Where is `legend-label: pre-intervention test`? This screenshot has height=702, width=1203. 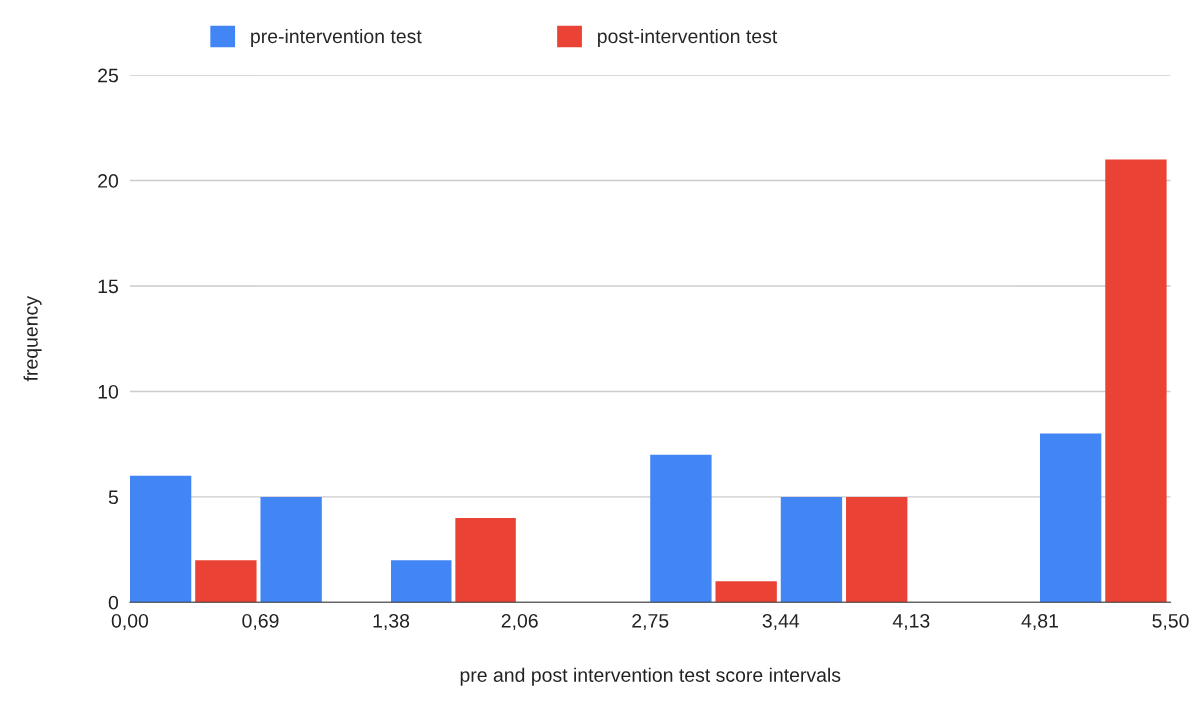
legend-label: pre-intervention test is located at coordinates (336, 38).